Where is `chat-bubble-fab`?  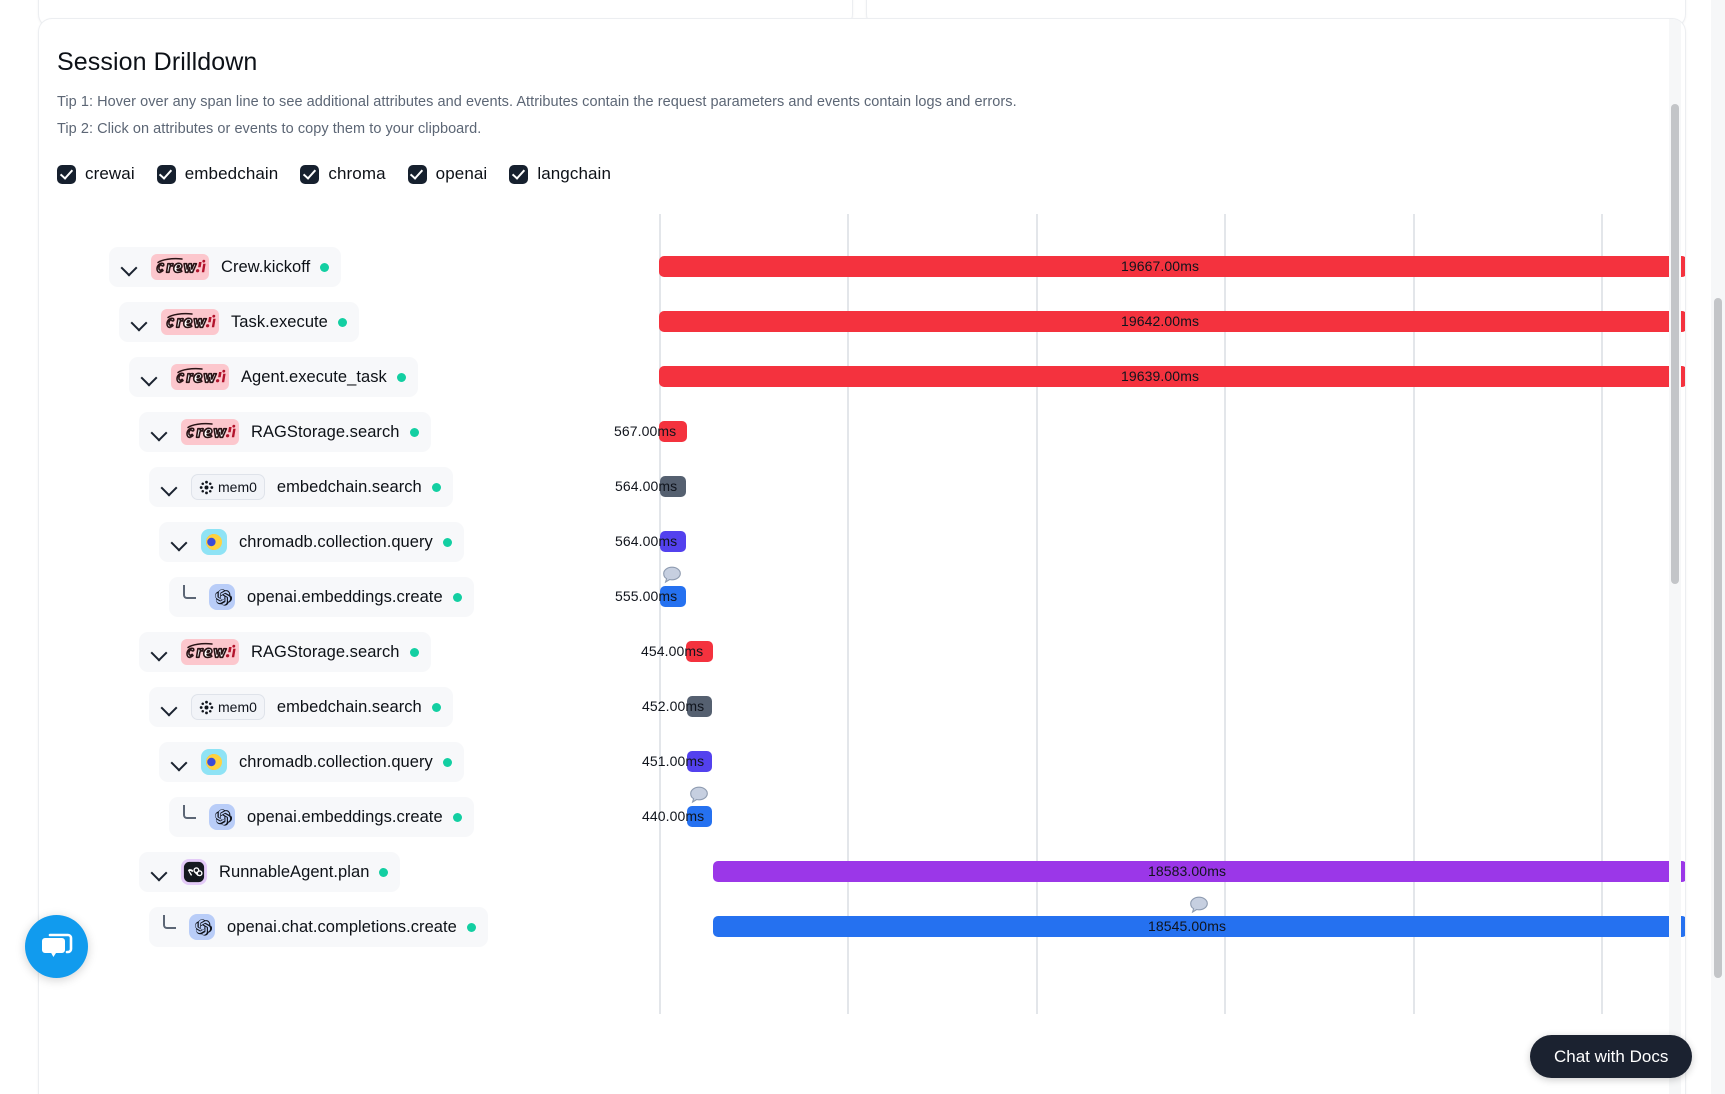
chat-bubble-fab is located at coordinates (56, 946).